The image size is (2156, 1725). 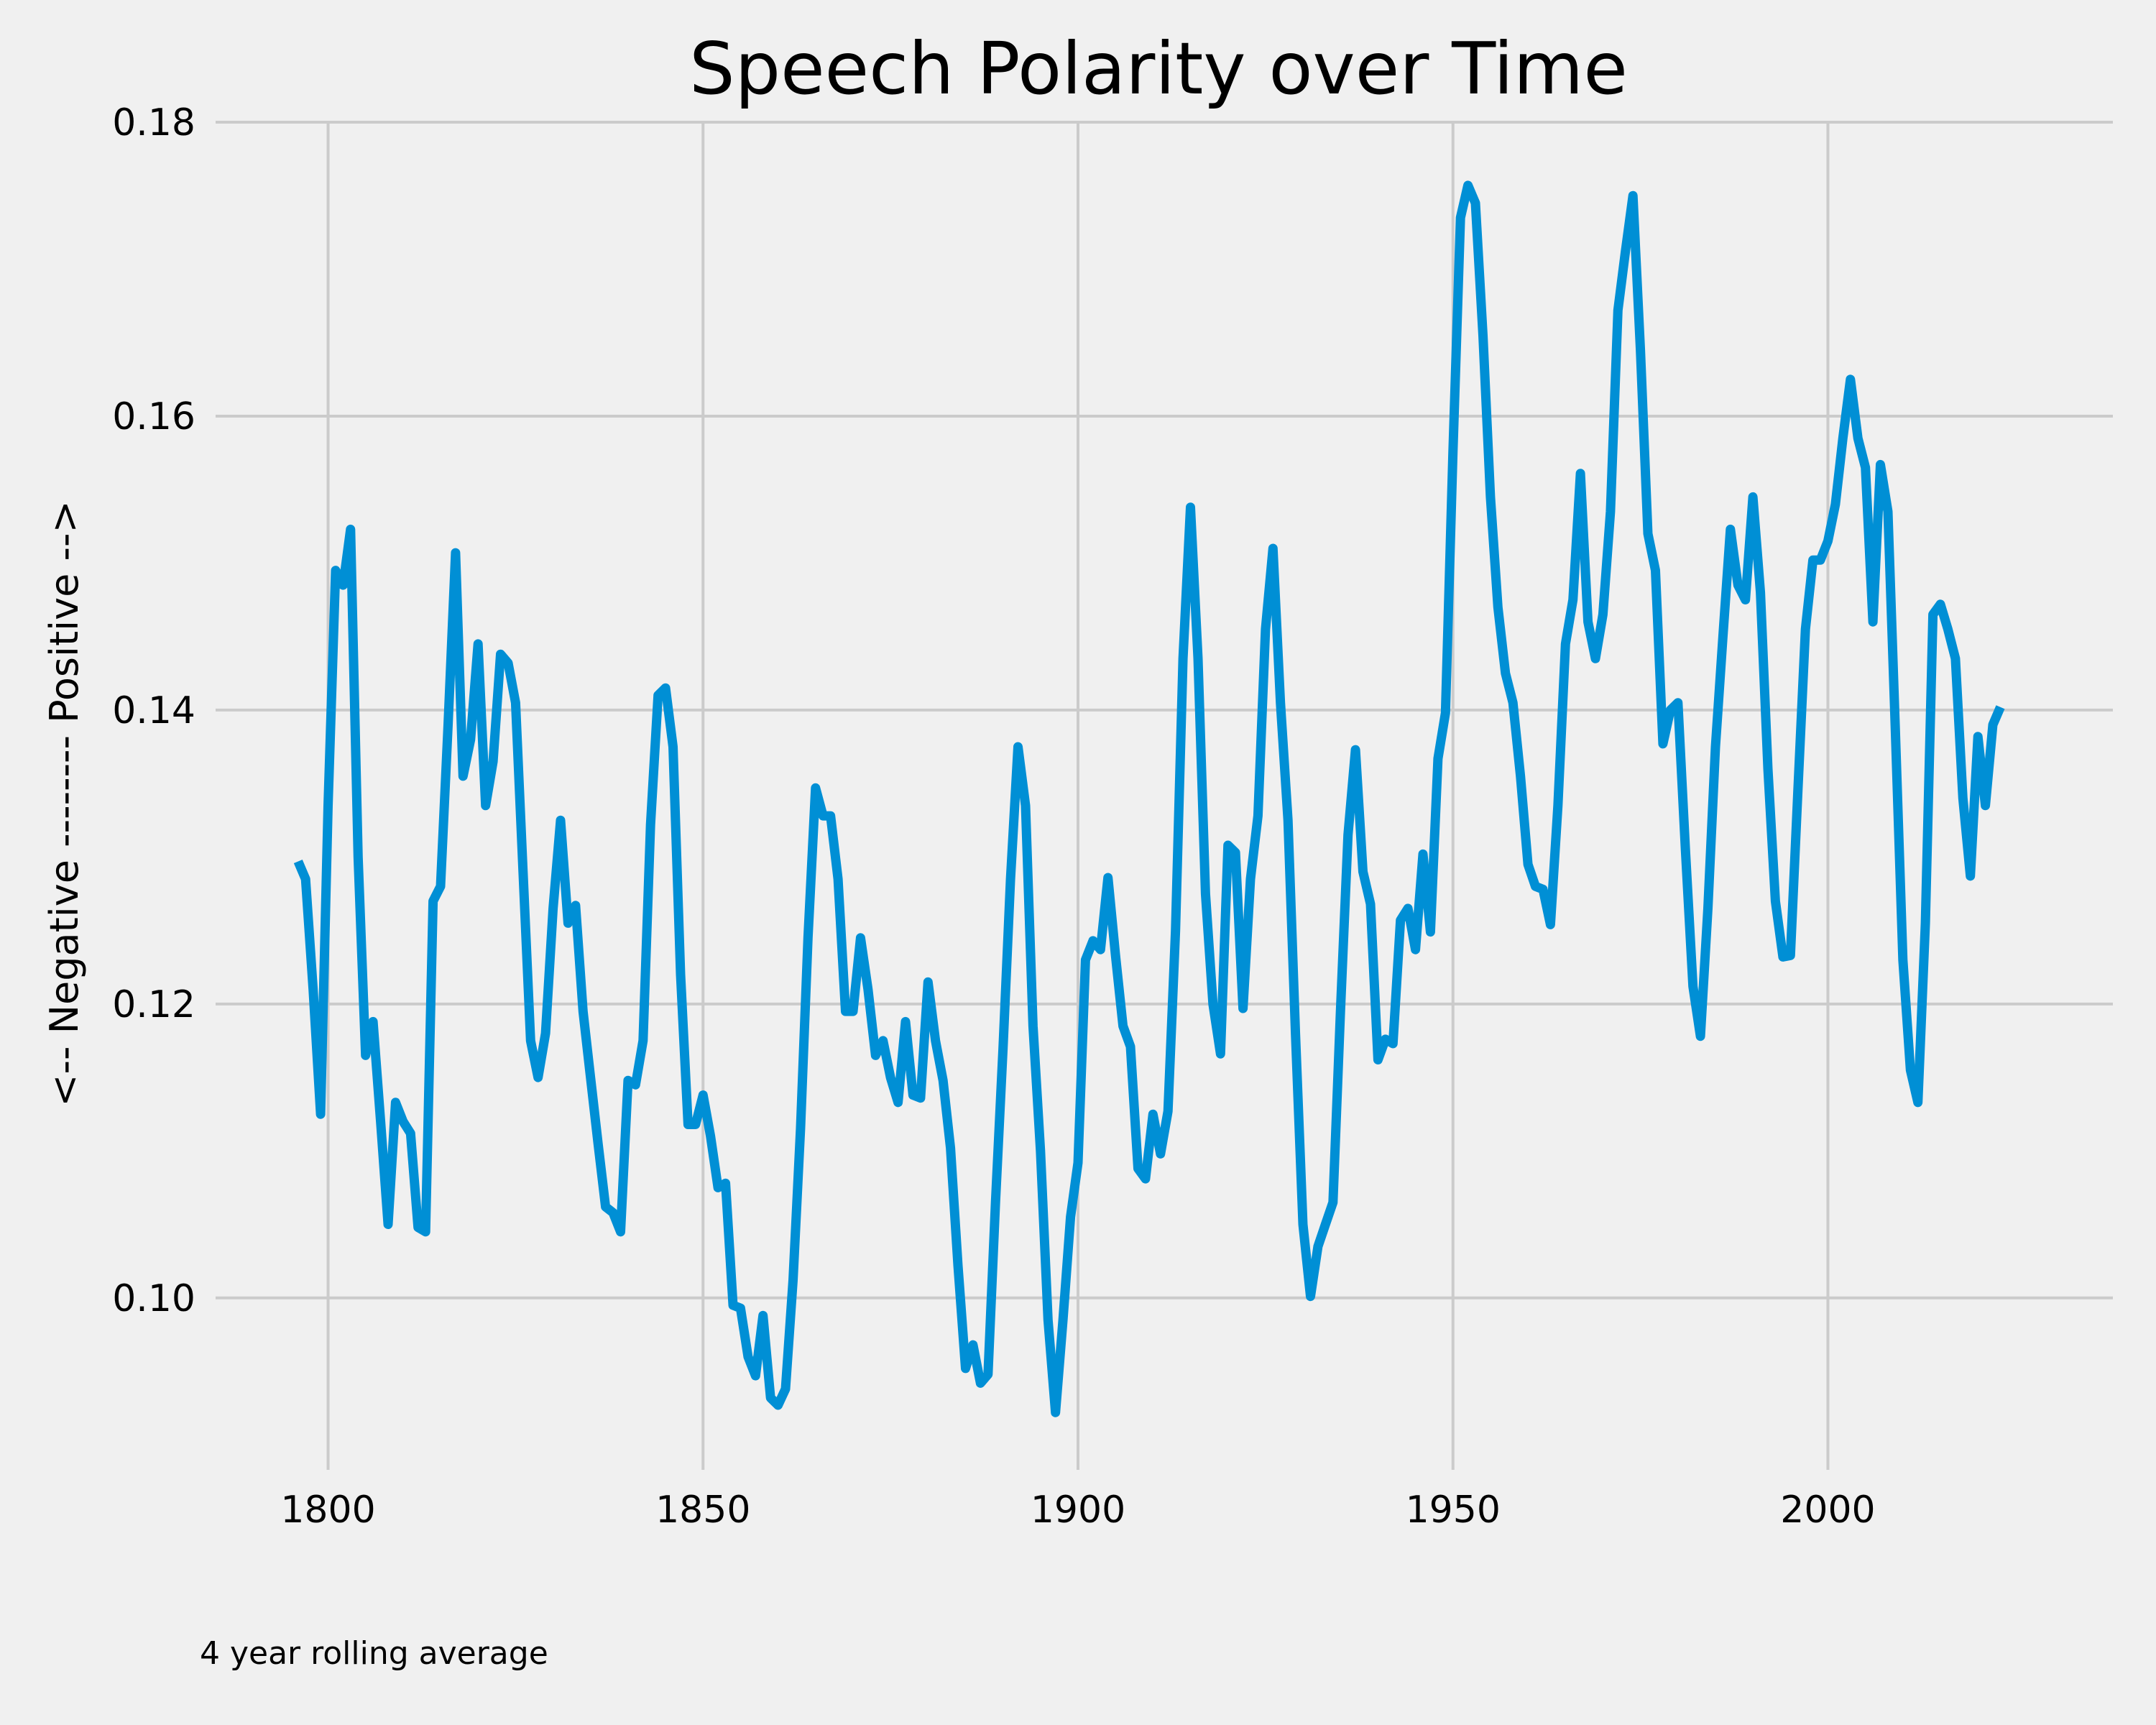 What do you see at coordinates (153, 122) in the screenshot?
I see `y-tick-label-0.18: 0.18` at bounding box center [153, 122].